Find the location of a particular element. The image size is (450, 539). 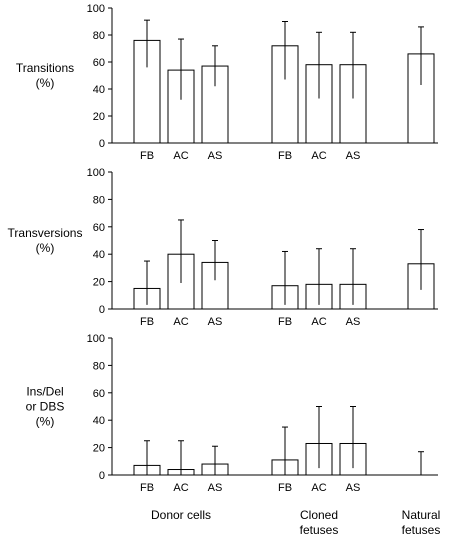

group-label: Natural is located at coordinates (421, 515).